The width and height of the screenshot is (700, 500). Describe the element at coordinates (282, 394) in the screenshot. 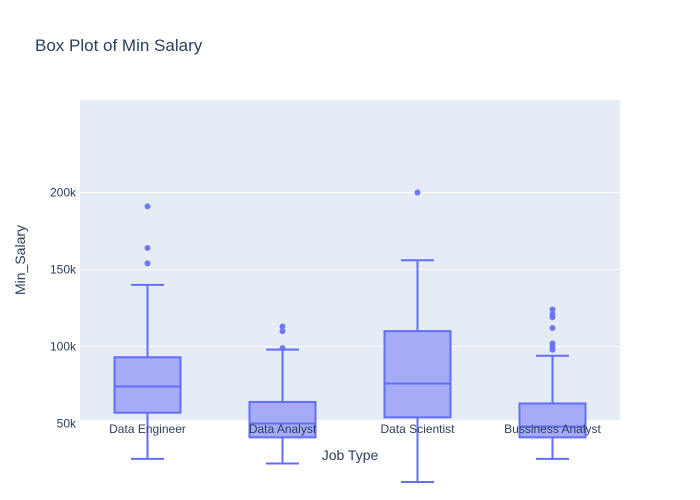

I see `box-data-analyst` at that location.